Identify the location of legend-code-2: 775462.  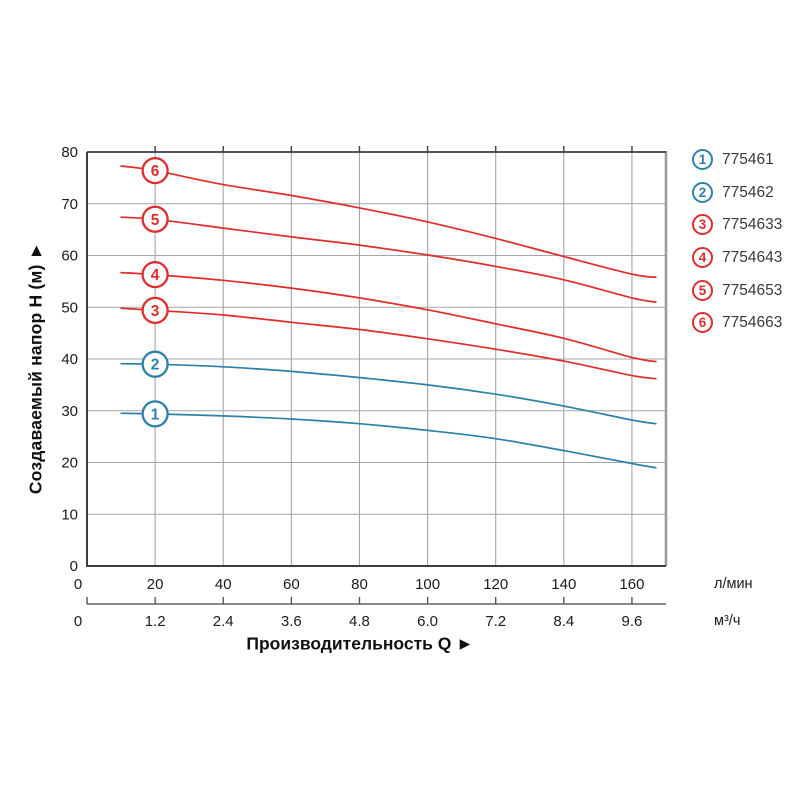
(748, 192).